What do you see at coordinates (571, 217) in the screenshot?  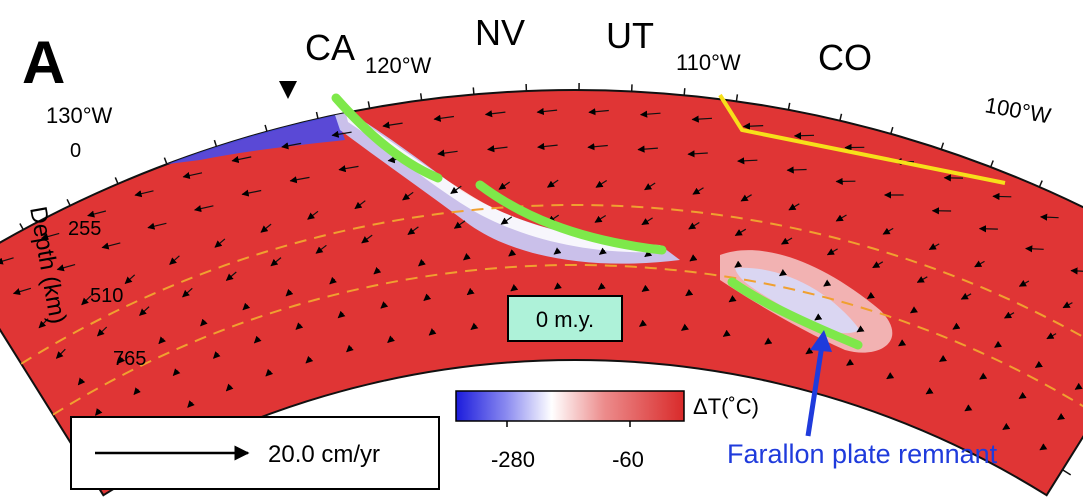 I see `slab-line-middle` at bounding box center [571, 217].